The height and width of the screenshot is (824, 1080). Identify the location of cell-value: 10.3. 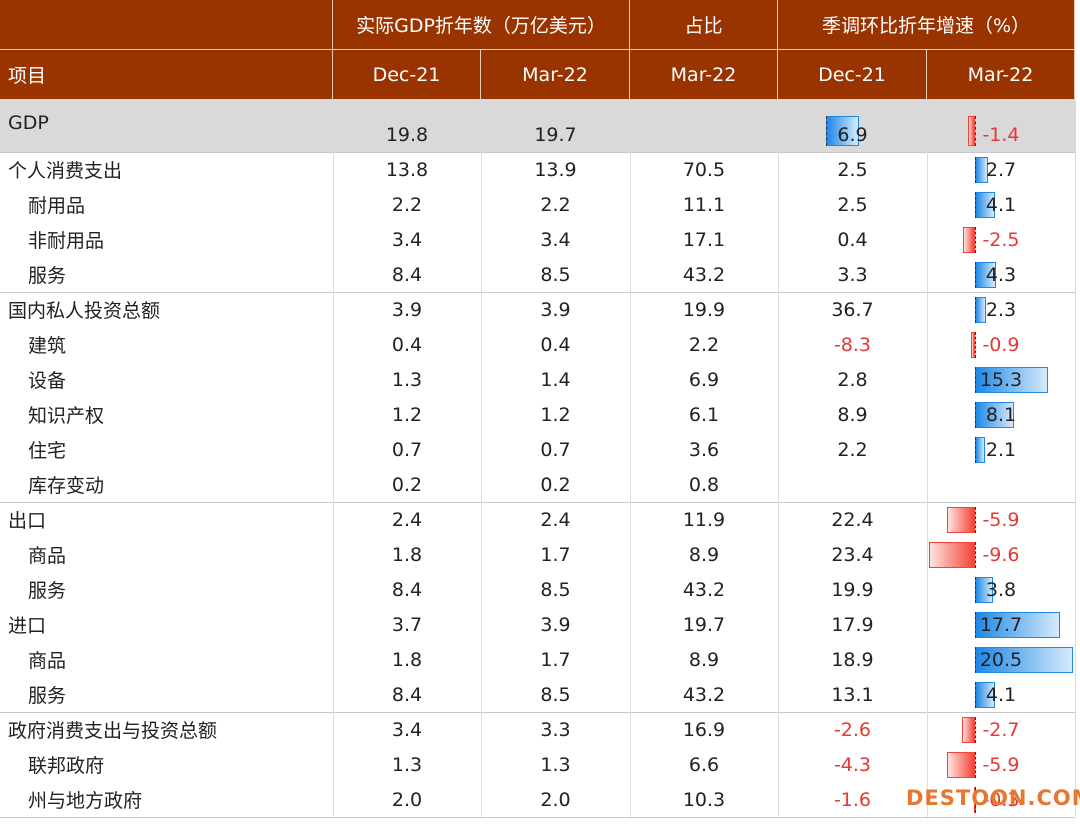
(704, 799).